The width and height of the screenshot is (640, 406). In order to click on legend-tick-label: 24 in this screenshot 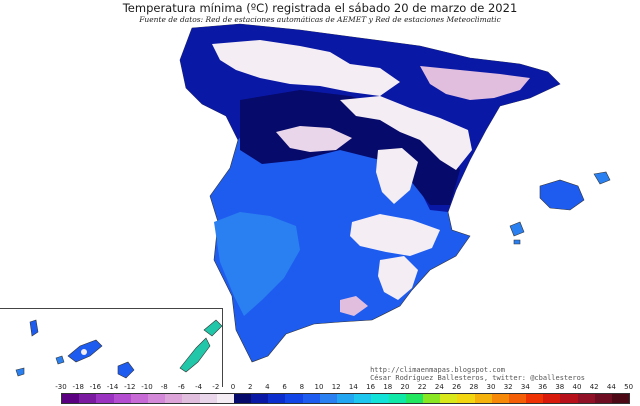, I will do `click(439, 387)`.